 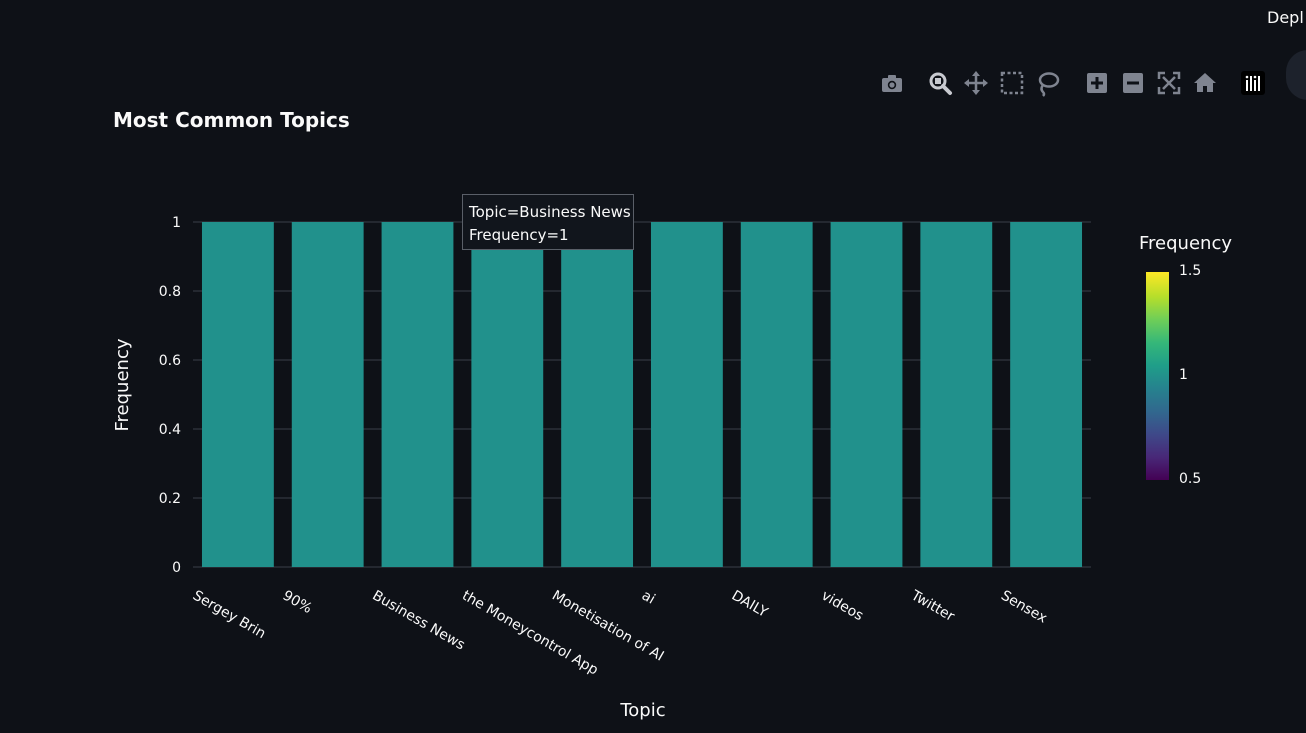 I want to click on hover-tooltip: Topic=Business News Frequency=1, so click(x=548, y=222).